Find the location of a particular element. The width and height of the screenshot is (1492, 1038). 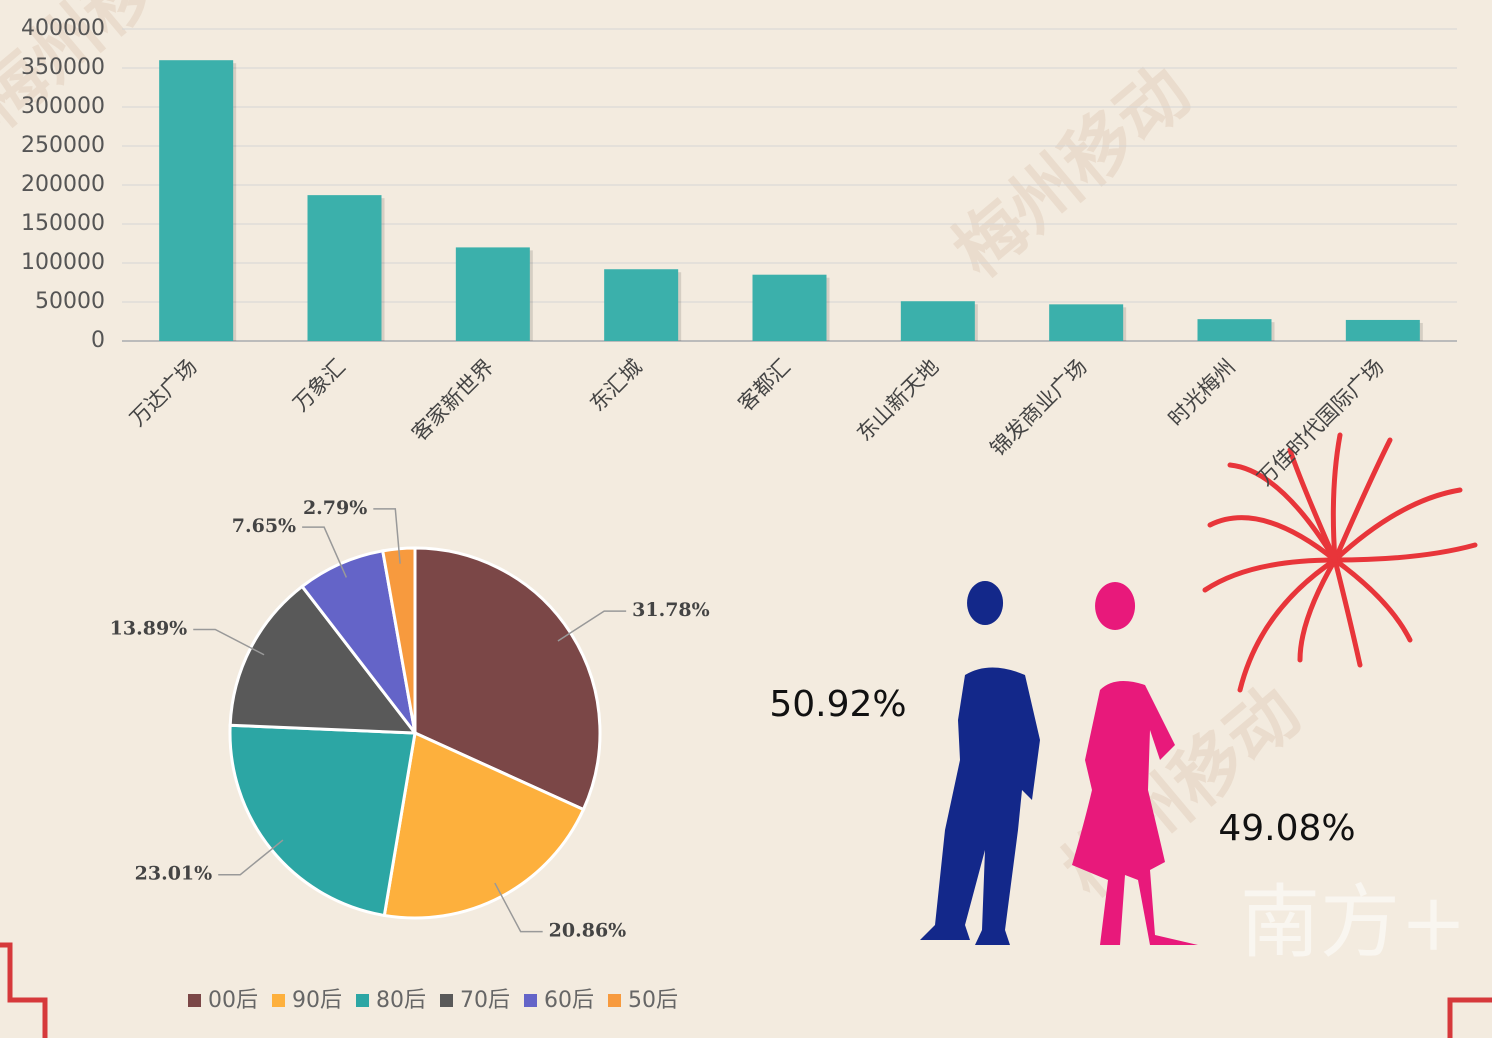

legend-label: 00后 is located at coordinates (233, 1000).